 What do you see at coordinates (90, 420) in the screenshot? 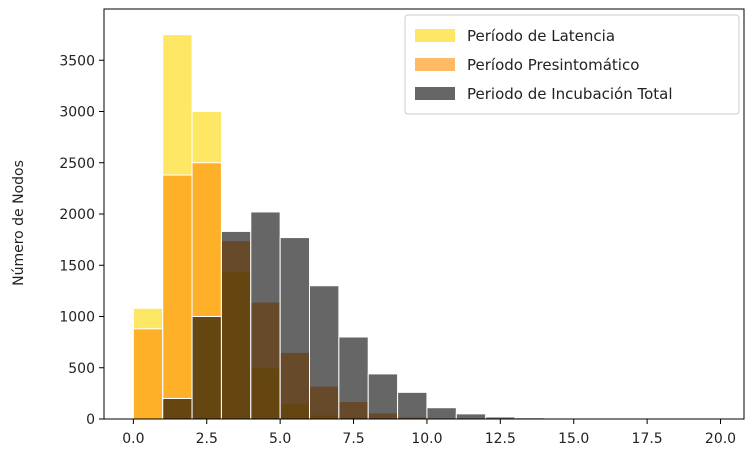
I see `y-tick-label: 0` at bounding box center [90, 420].